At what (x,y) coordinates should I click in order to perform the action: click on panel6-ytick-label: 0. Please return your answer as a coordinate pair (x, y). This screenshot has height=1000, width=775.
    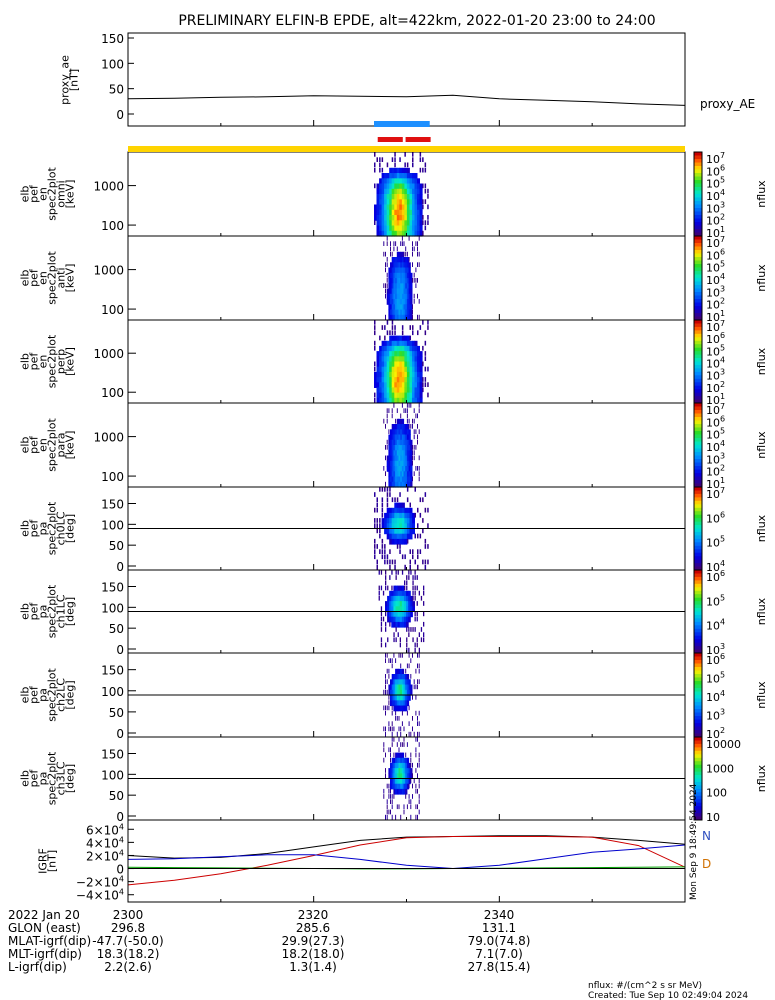
    Looking at the image, I should click on (120, 650).